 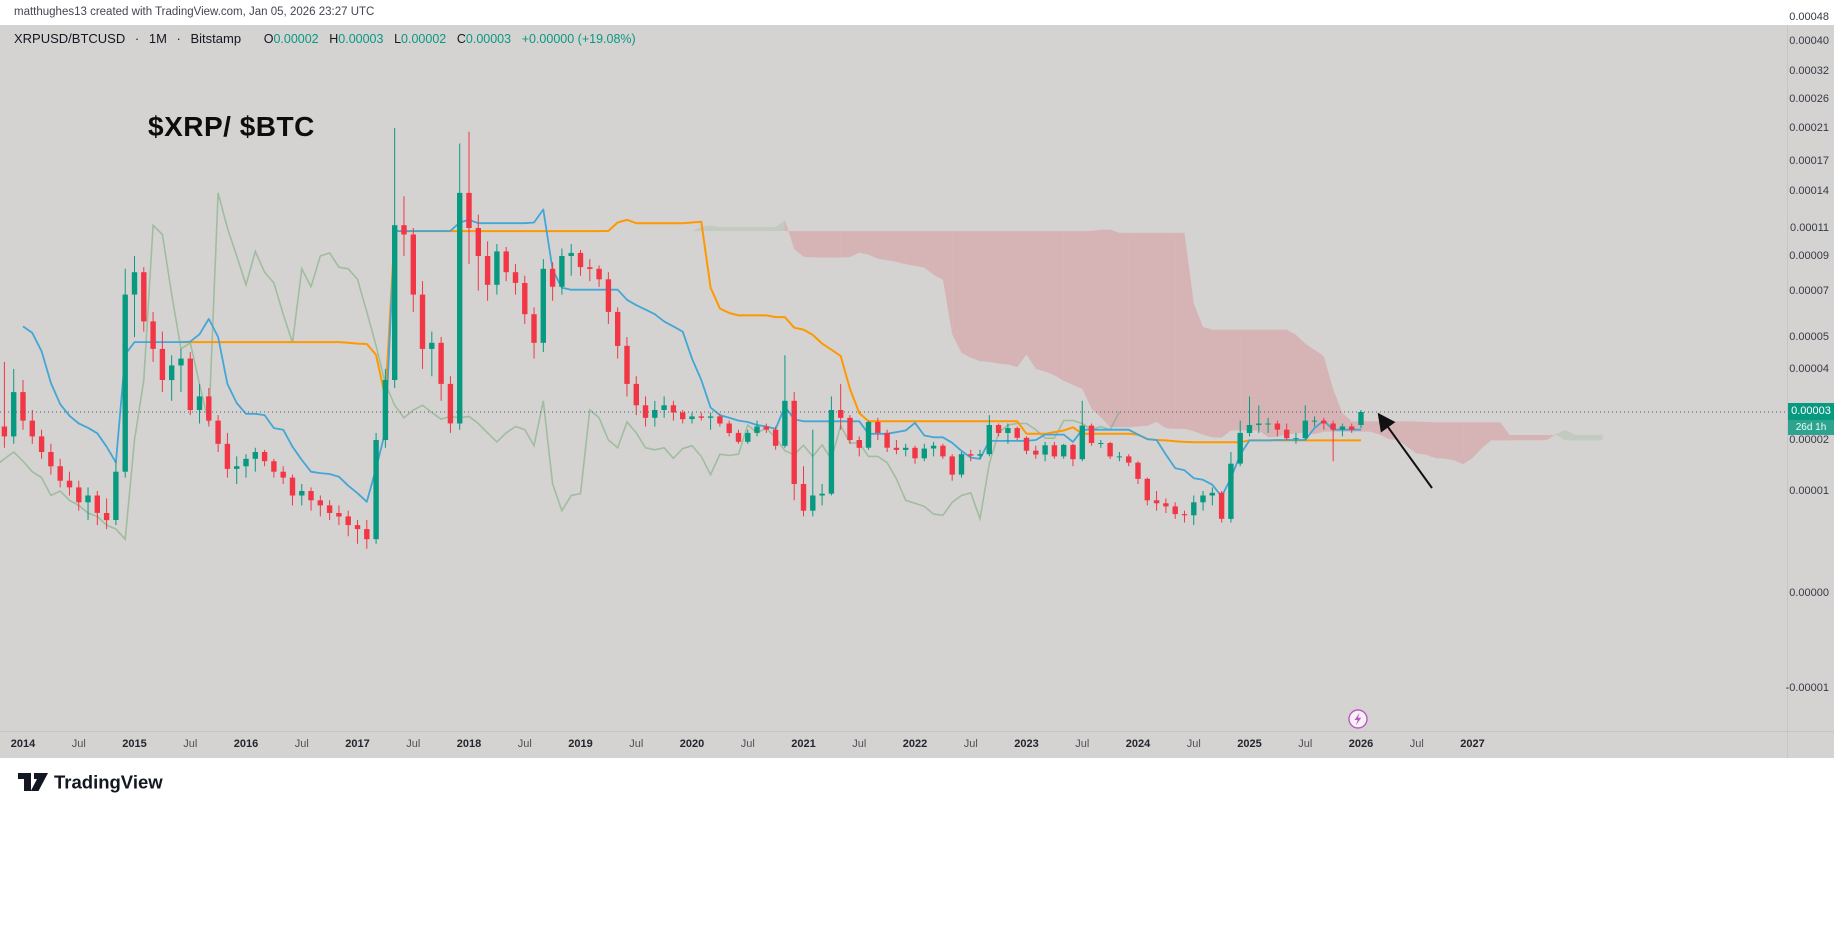 What do you see at coordinates (1026, 744) in the screenshot?
I see `time-axis-year-label: 2023` at bounding box center [1026, 744].